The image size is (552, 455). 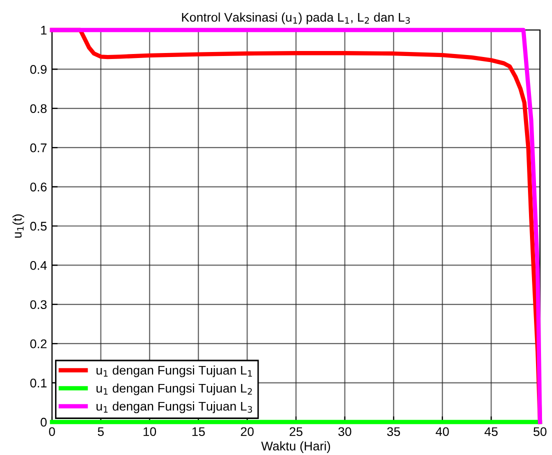 I want to click on x-tick-label: 15, so click(x=198, y=431).